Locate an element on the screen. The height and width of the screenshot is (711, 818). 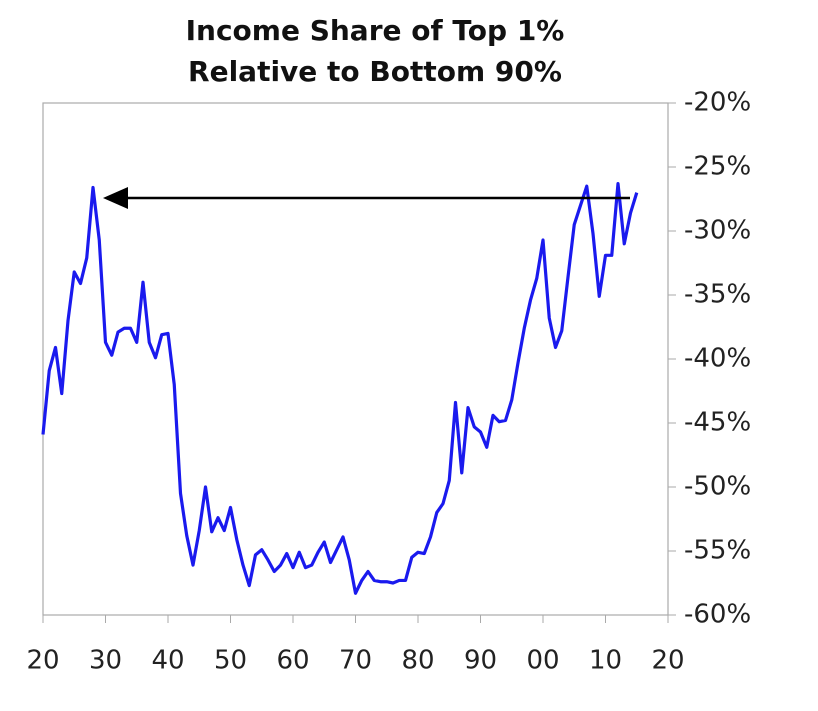
y-tick-label: -50% is located at coordinates (717, 487).